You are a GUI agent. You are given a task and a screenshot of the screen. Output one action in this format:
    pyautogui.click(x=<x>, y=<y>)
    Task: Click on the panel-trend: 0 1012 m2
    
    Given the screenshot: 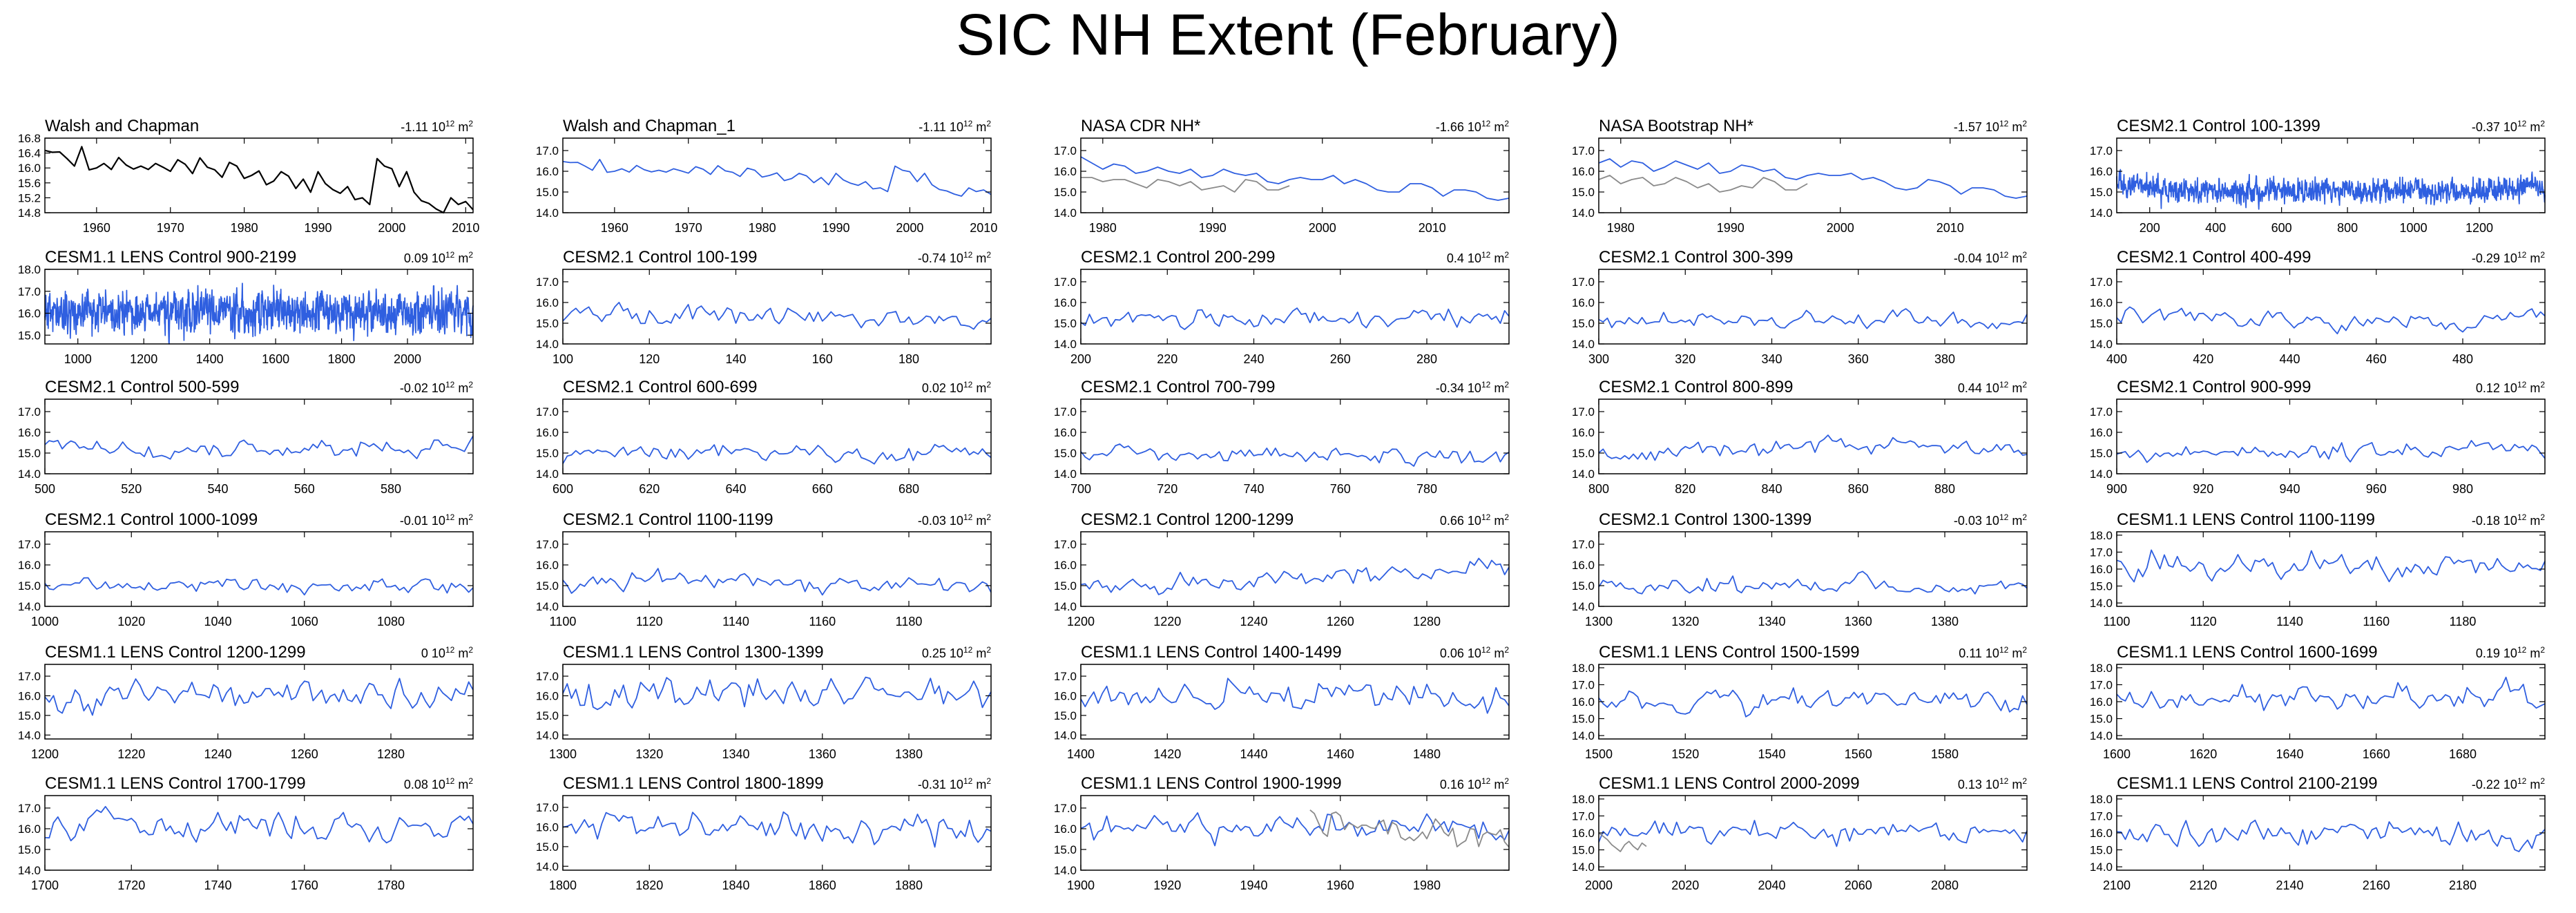 What is the action you would take?
    pyautogui.click(x=447, y=652)
    